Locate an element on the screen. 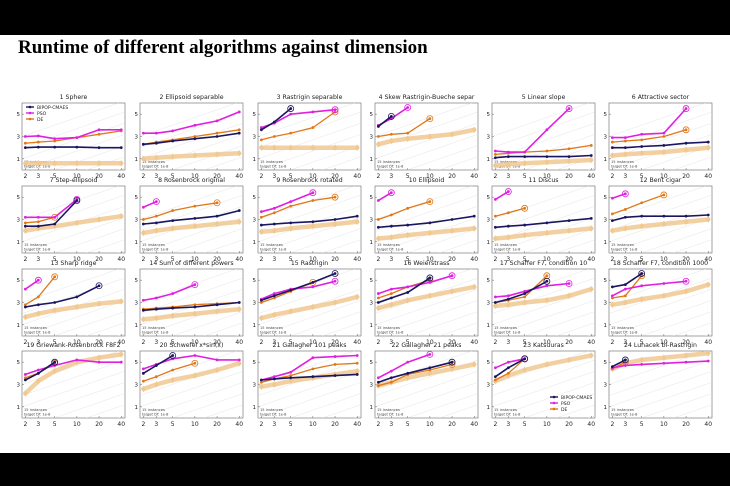 The width and height of the screenshot is (730, 486). series-line-pso is located at coordinates (404, 366).